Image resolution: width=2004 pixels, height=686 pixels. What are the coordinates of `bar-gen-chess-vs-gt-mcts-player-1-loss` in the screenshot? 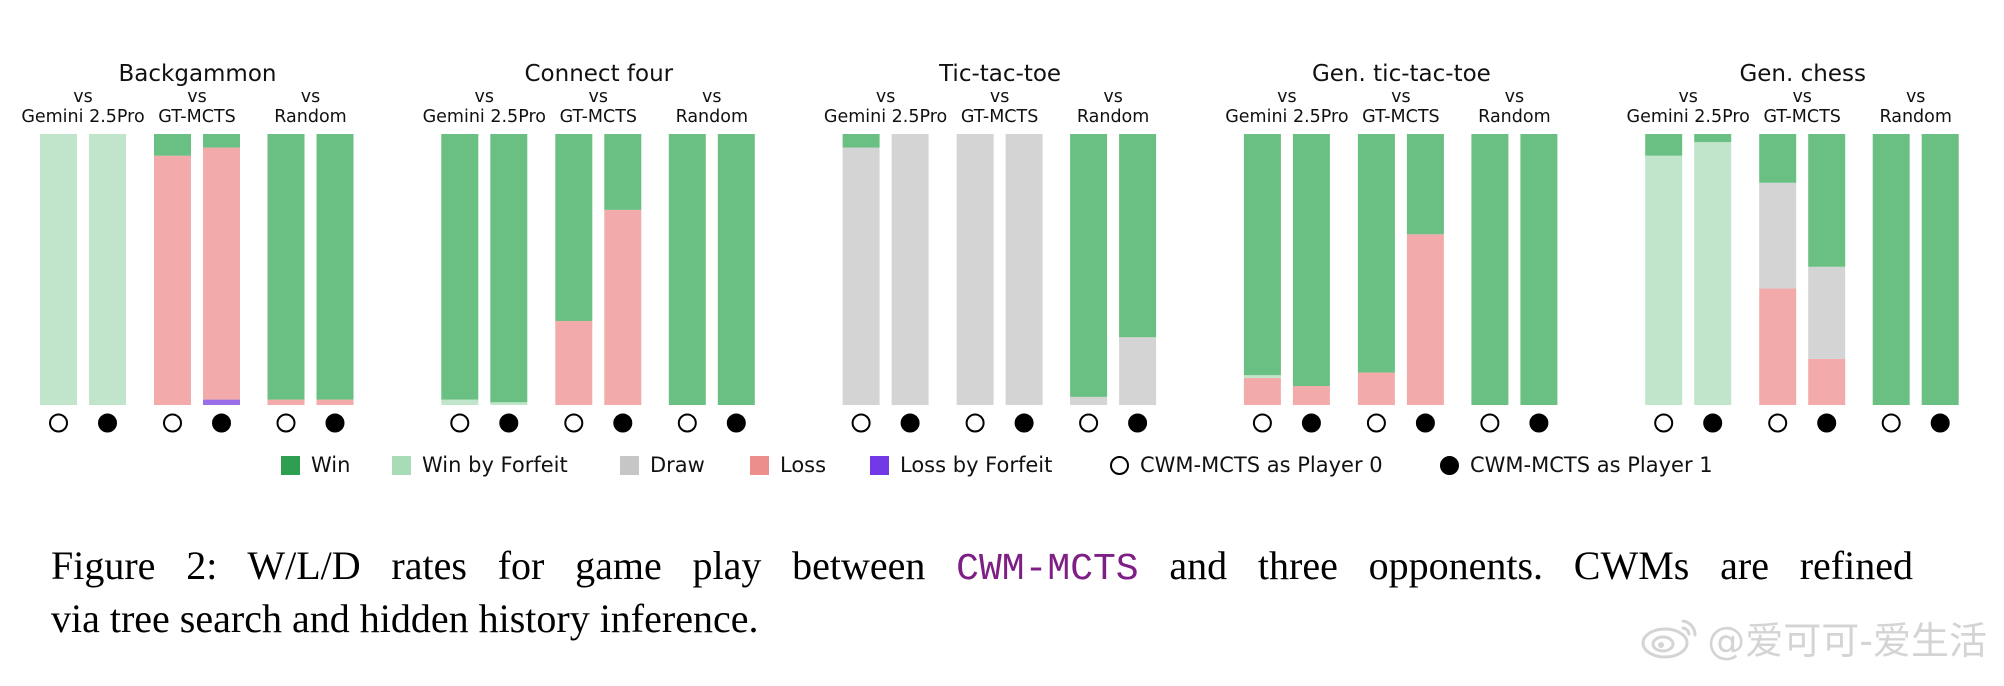 It's located at (1827, 381).